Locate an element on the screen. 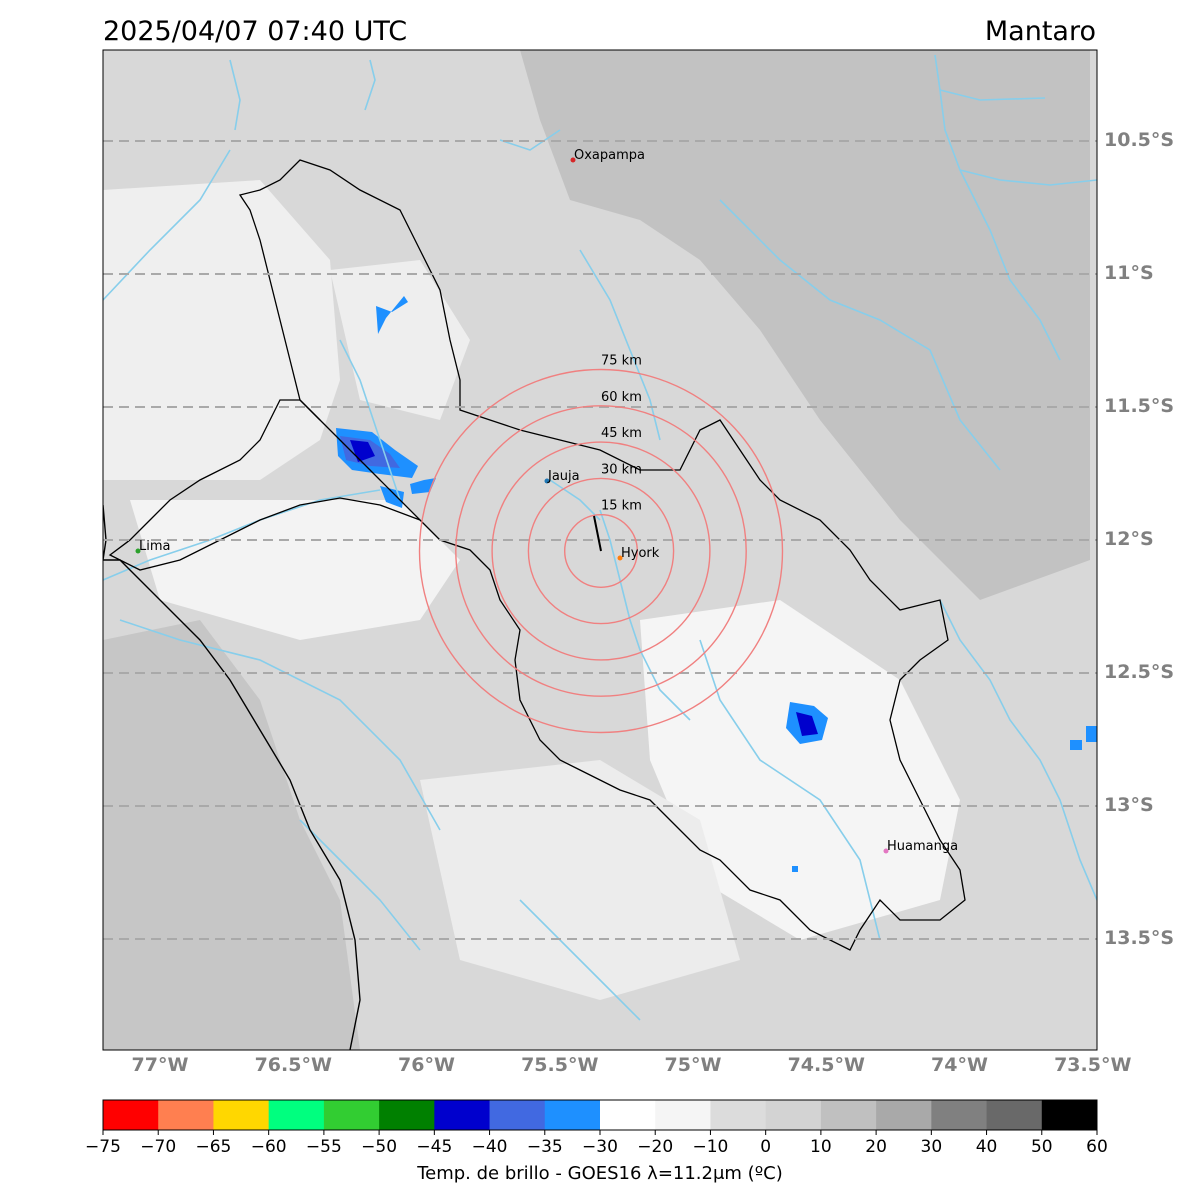 The height and width of the screenshot is (1200, 1200). colorbar-tick-label: 30 is located at coordinates (931, 1147).